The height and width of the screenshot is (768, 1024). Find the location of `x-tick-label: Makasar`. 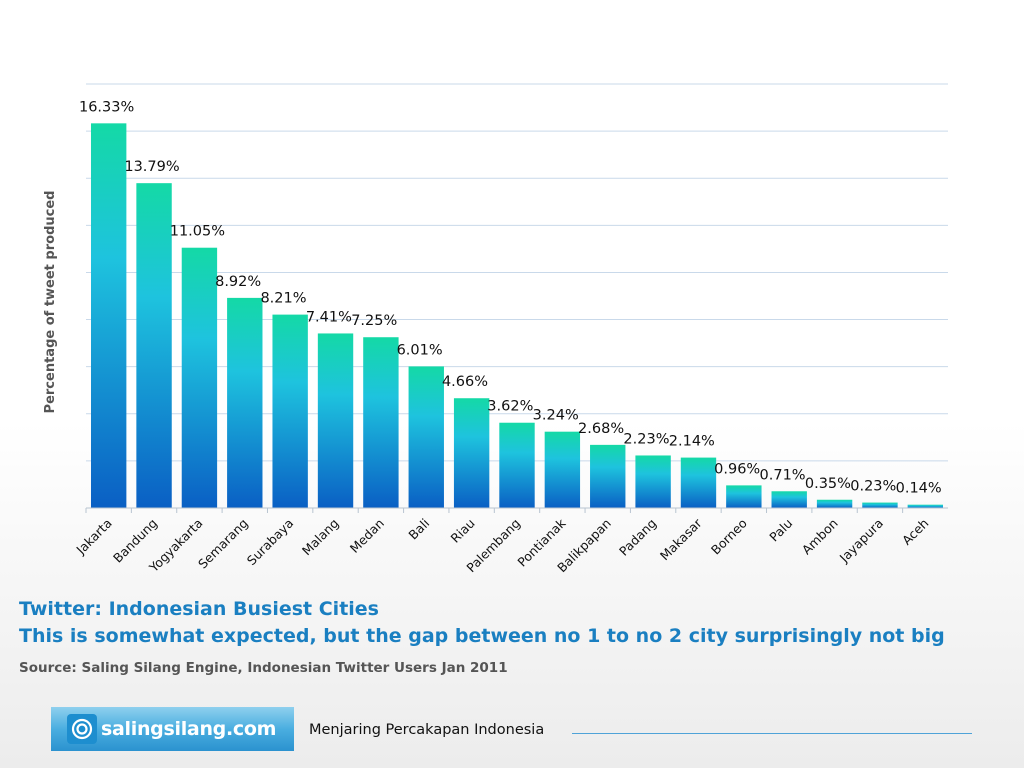

x-tick-label: Makasar is located at coordinates (681, 539).